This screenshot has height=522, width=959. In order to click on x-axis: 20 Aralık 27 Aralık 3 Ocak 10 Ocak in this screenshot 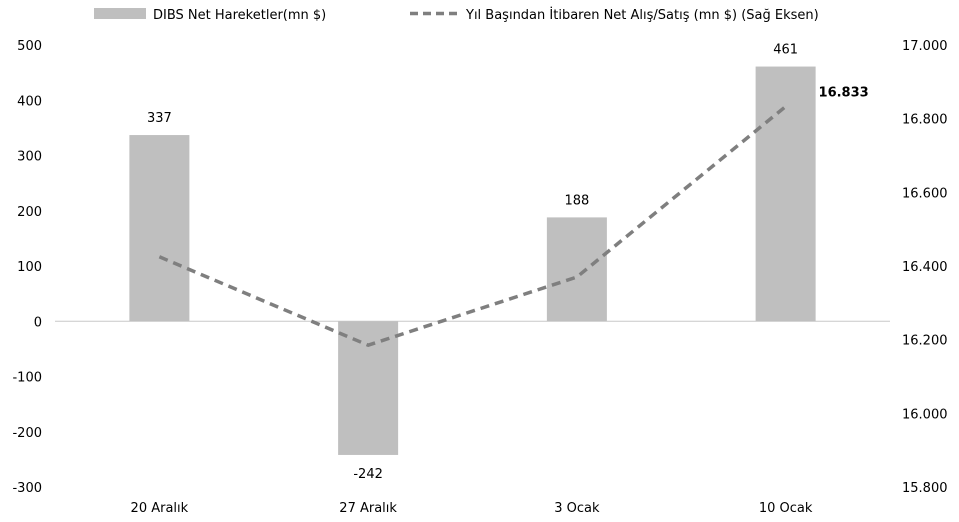, I will do `click(472, 508)`.